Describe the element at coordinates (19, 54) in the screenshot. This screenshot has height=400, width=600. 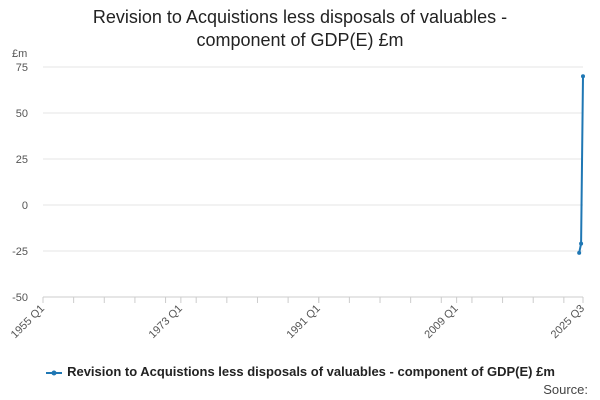
I see `y-axis-unit-label: £m` at that location.